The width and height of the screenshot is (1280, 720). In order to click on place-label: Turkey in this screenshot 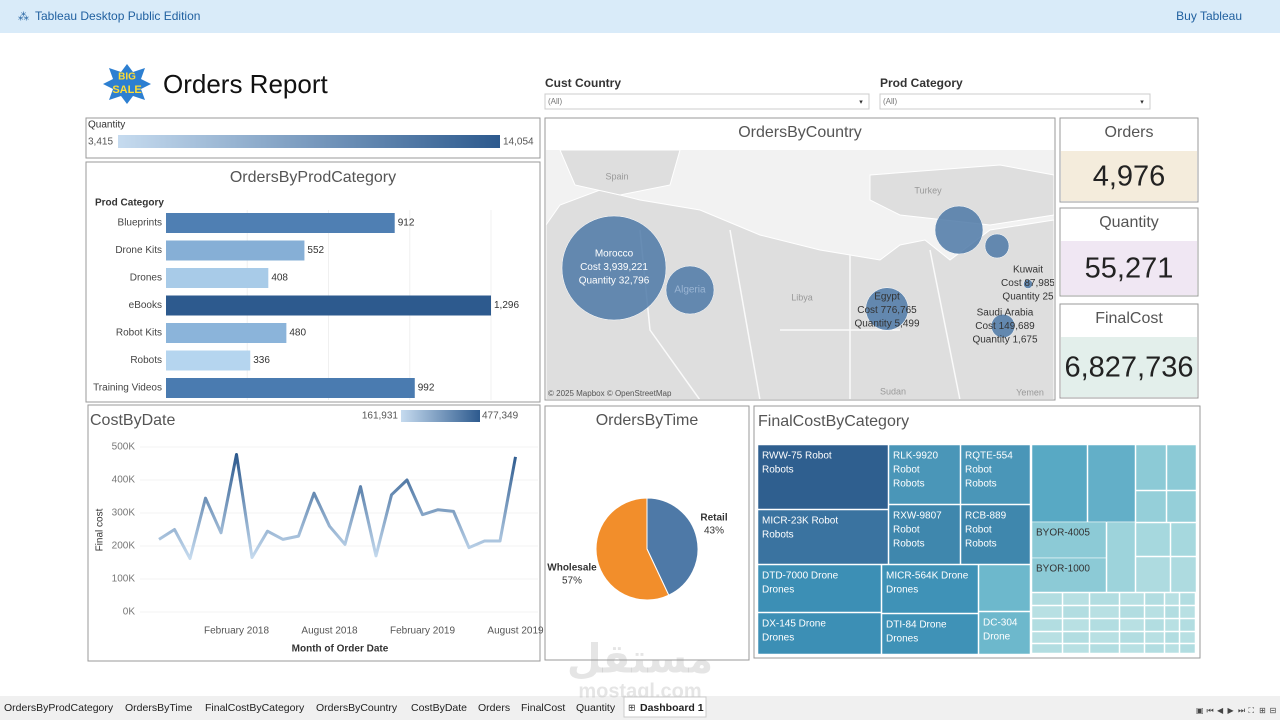, I will do `click(928, 190)`.